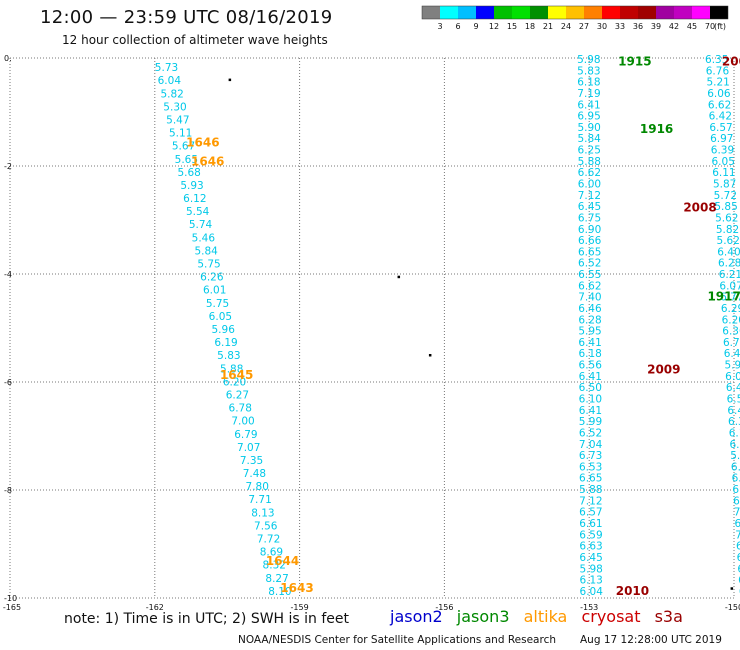 This screenshot has width=740, height=650. What do you see at coordinates (8, 490) in the screenshot?
I see `y-tick-label: -8` at bounding box center [8, 490].